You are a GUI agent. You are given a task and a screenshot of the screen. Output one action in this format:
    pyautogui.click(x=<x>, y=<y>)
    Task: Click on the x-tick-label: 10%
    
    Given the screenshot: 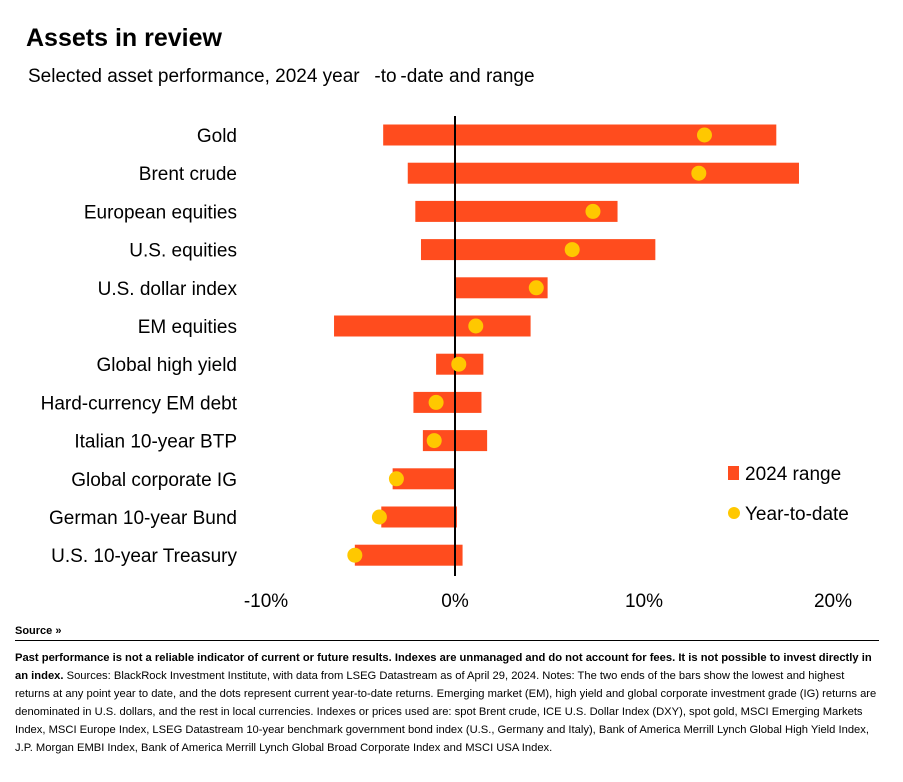 What is the action you would take?
    pyautogui.click(x=644, y=601)
    